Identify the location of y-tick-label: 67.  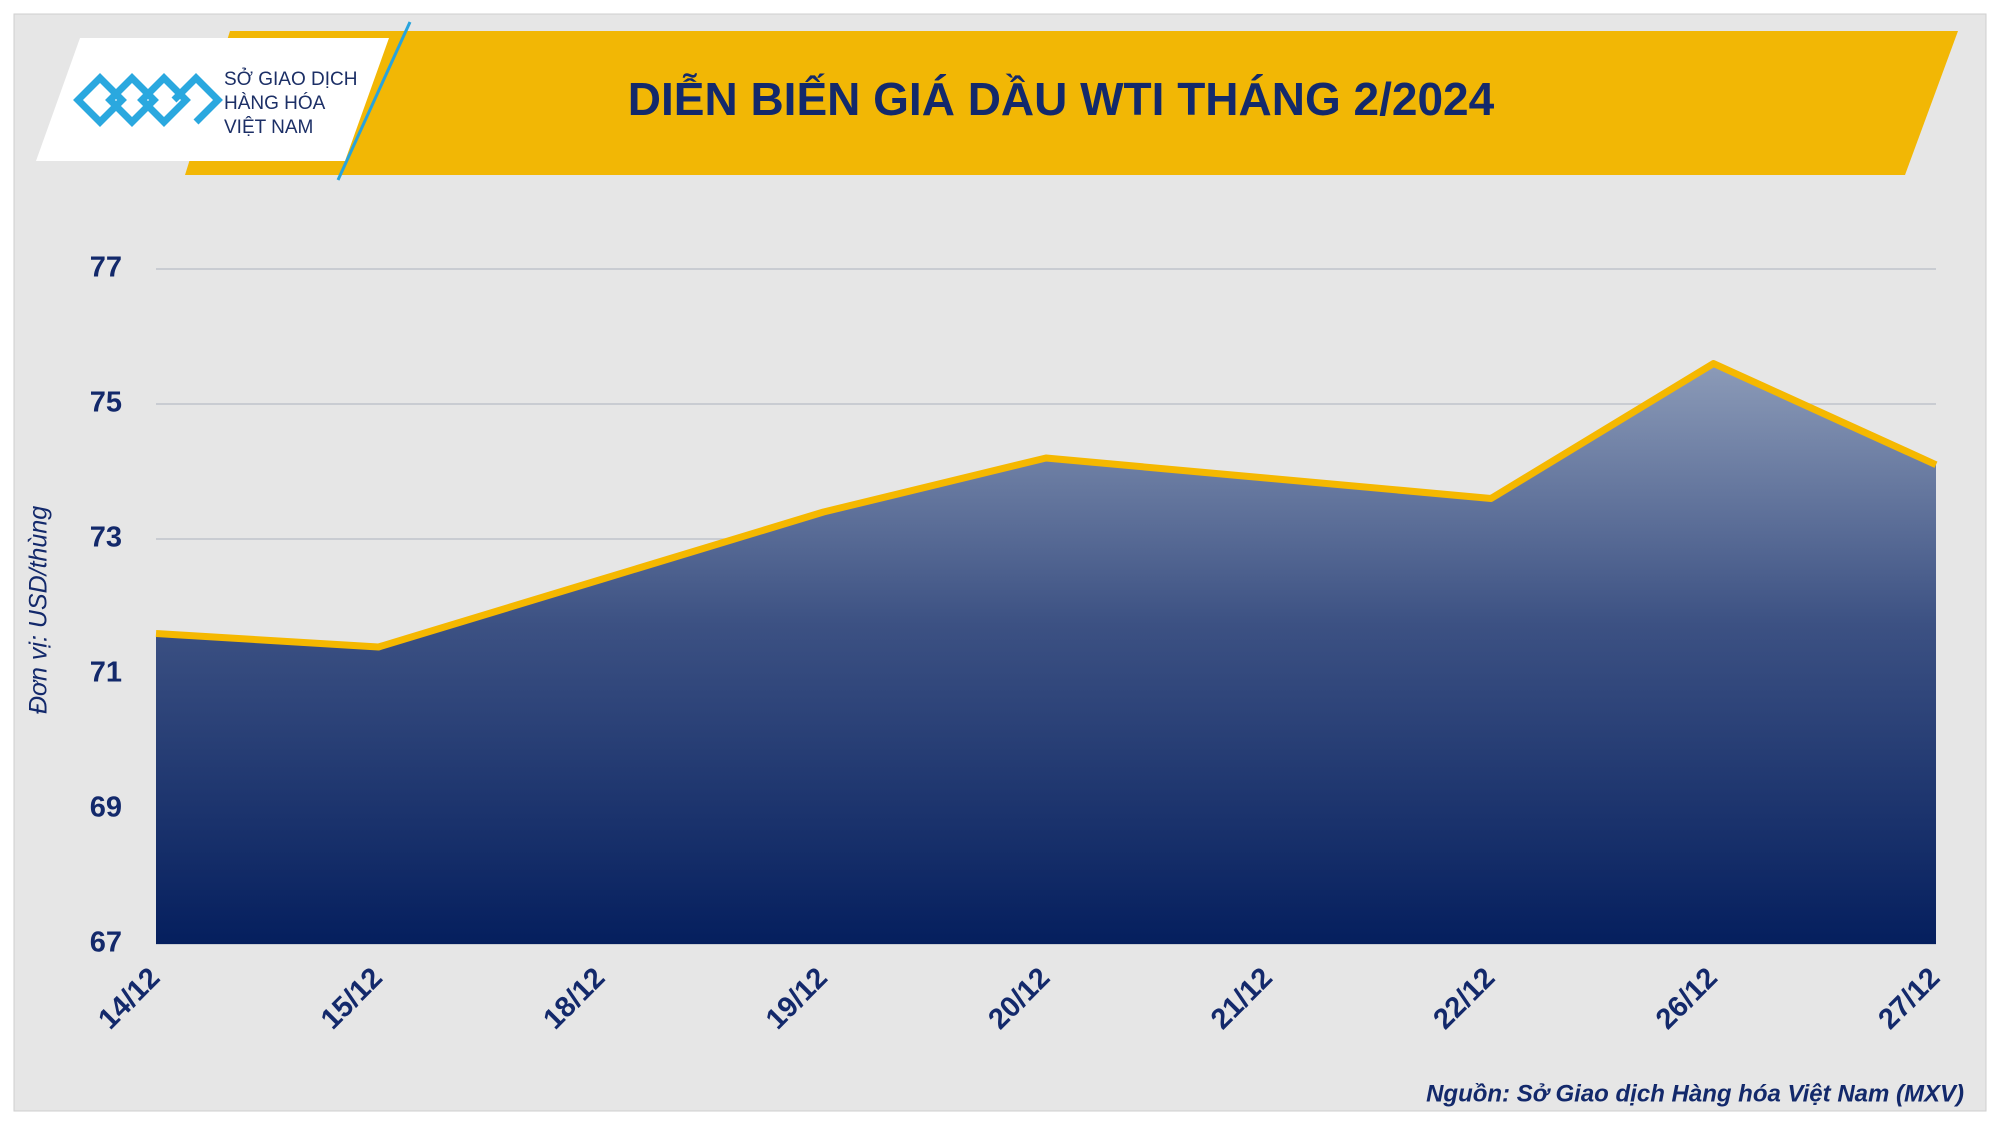
(106, 943).